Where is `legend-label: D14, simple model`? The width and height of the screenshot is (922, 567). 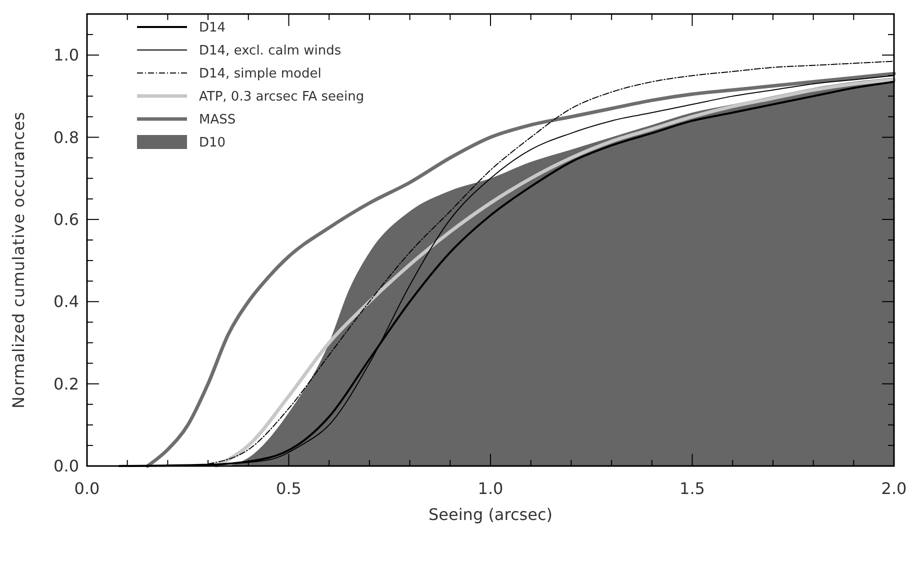 legend-label: D14, simple model is located at coordinates (260, 74).